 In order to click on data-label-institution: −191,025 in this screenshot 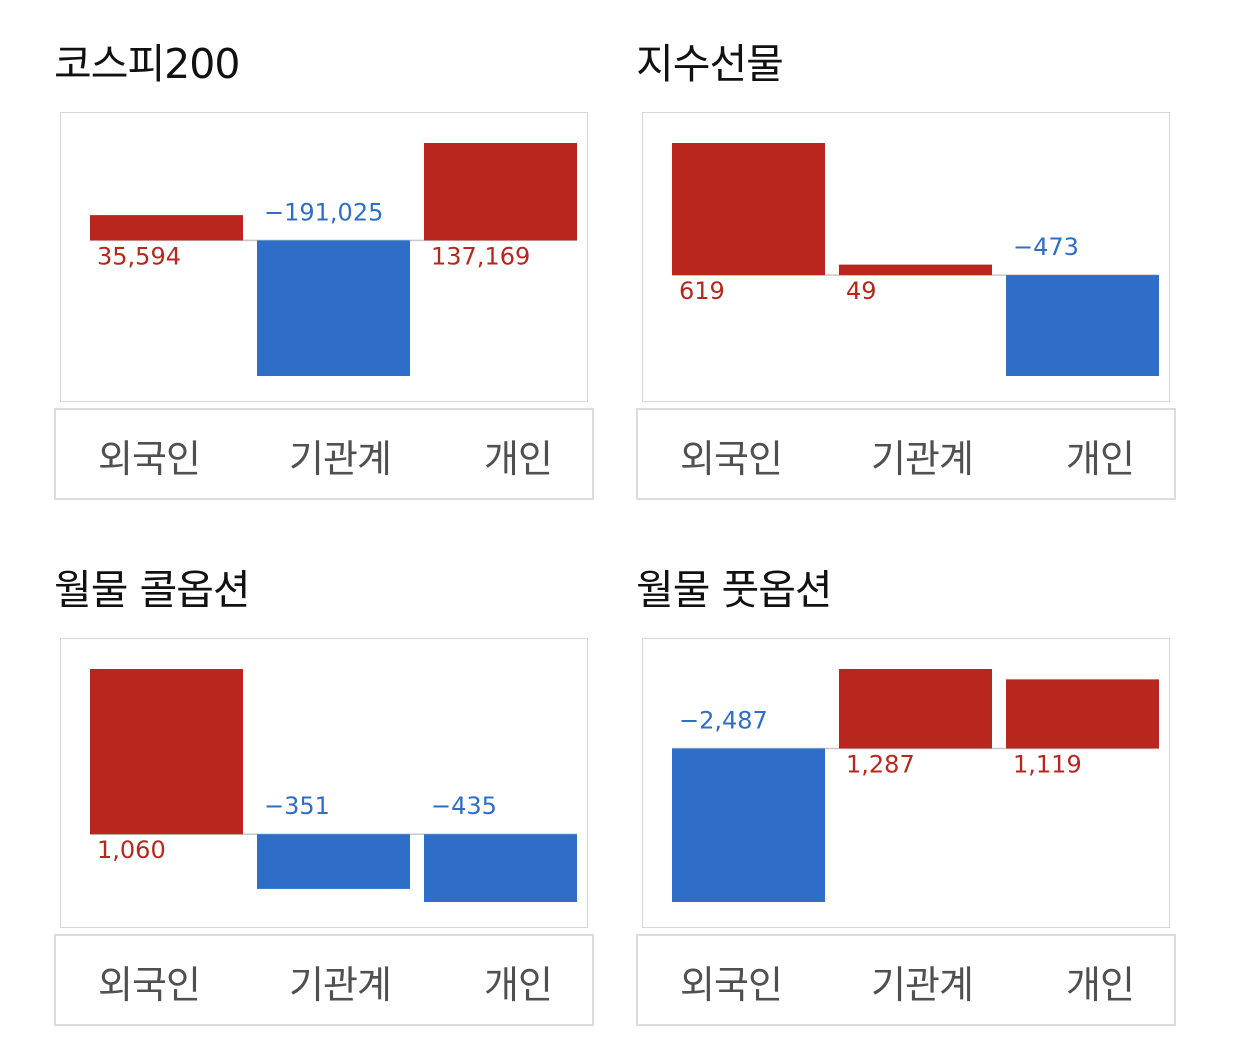, I will do `click(323, 212)`.